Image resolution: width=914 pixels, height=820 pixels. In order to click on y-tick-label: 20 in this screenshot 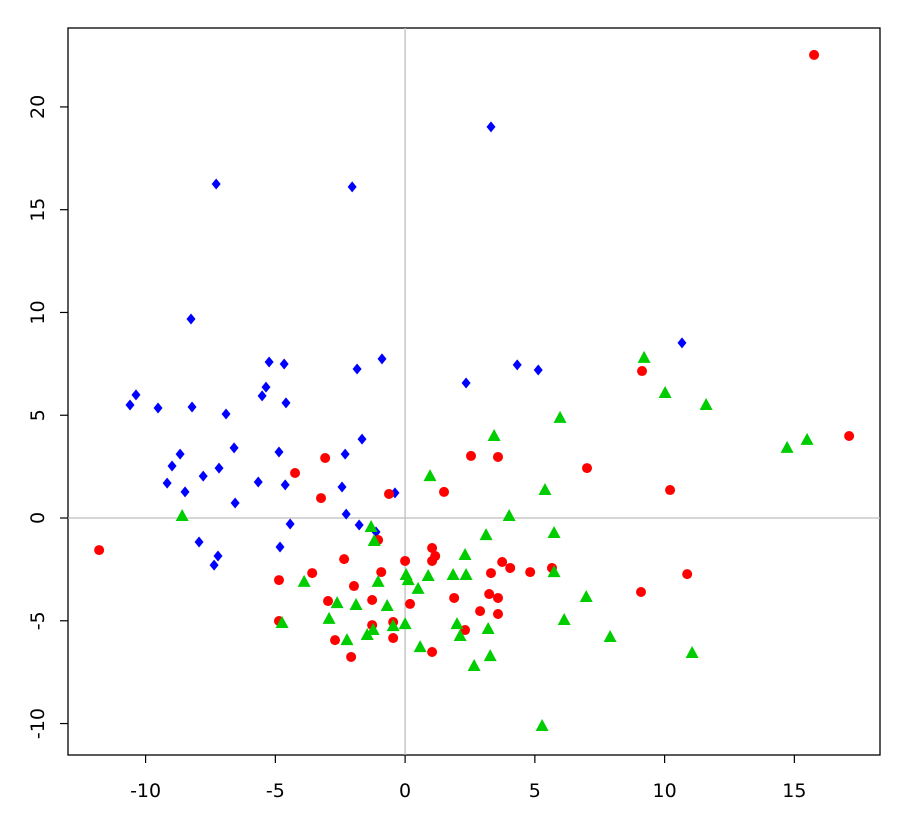, I will do `click(38, 107)`.